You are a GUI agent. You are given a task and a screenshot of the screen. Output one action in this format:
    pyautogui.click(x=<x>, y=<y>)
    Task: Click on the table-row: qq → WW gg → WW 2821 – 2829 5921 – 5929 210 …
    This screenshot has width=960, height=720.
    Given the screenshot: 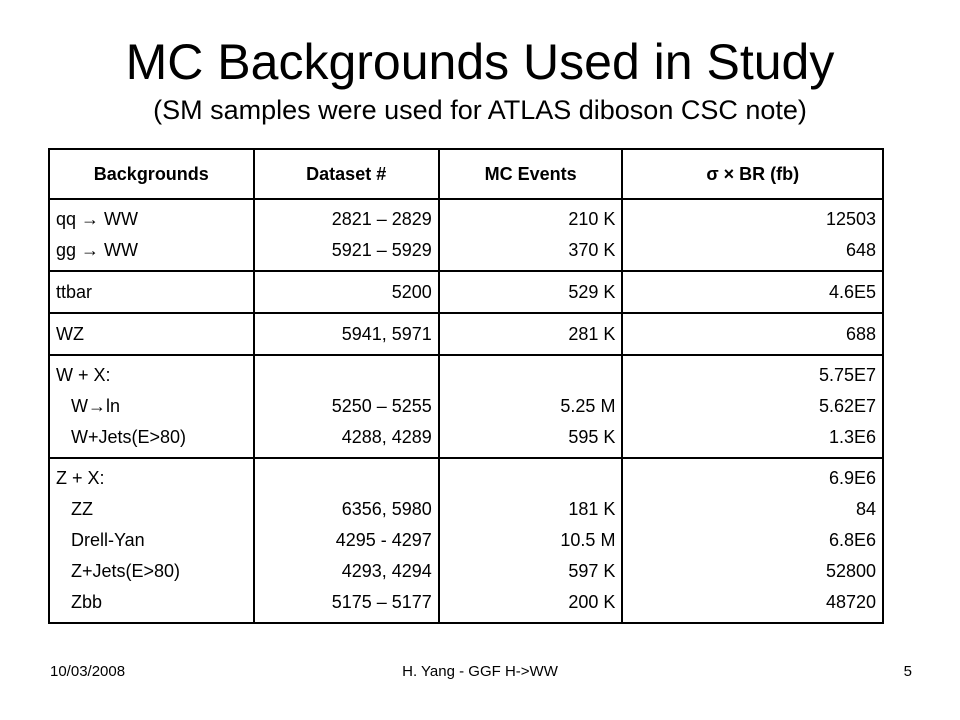 What is the action you would take?
    pyautogui.click(x=466, y=235)
    